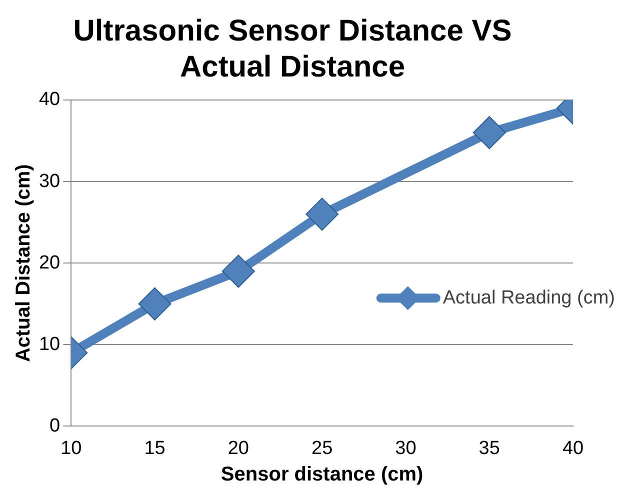  What do you see at coordinates (23, 263) in the screenshot?
I see `y-axis-title: Actual Distance (cm)` at bounding box center [23, 263].